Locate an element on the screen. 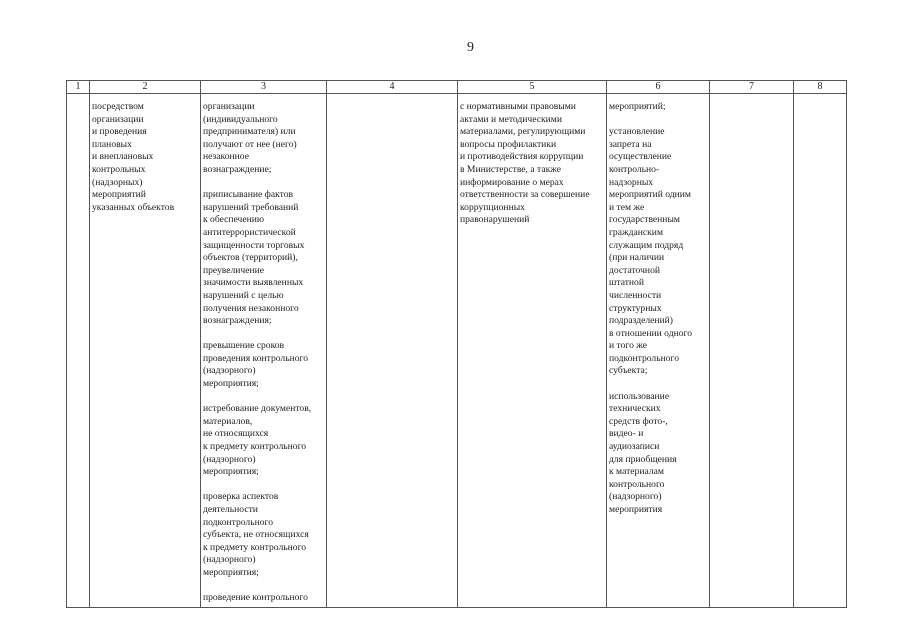 The image size is (905, 640). text-line: государственным is located at coordinates (644, 220).